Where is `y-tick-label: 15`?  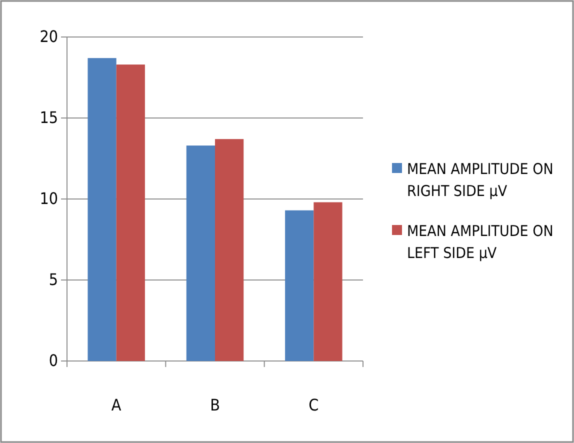
y-tick-label: 15 is located at coordinates (49, 118).